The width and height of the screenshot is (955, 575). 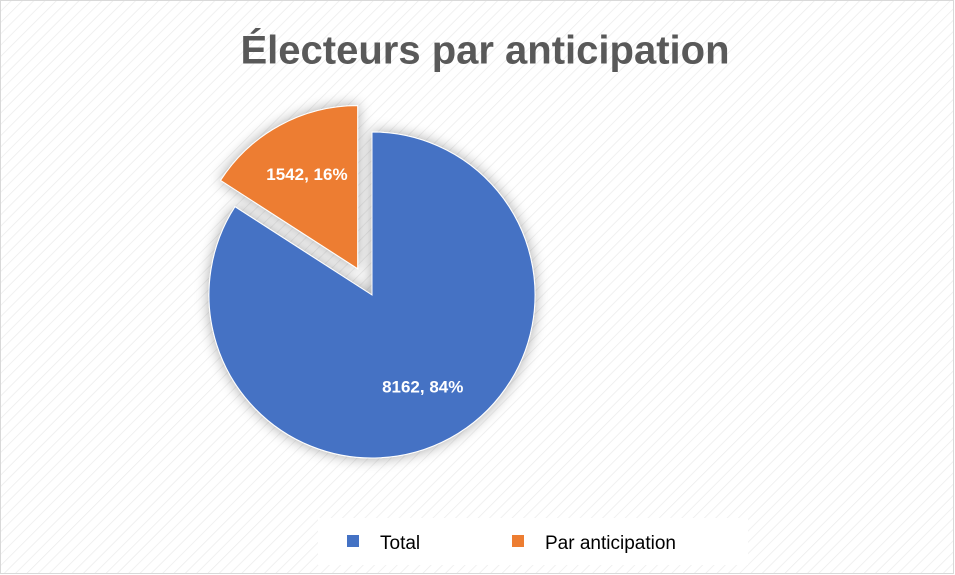 What do you see at coordinates (289, 187) in the screenshot?
I see `pie-slice` at bounding box center [289, 187].